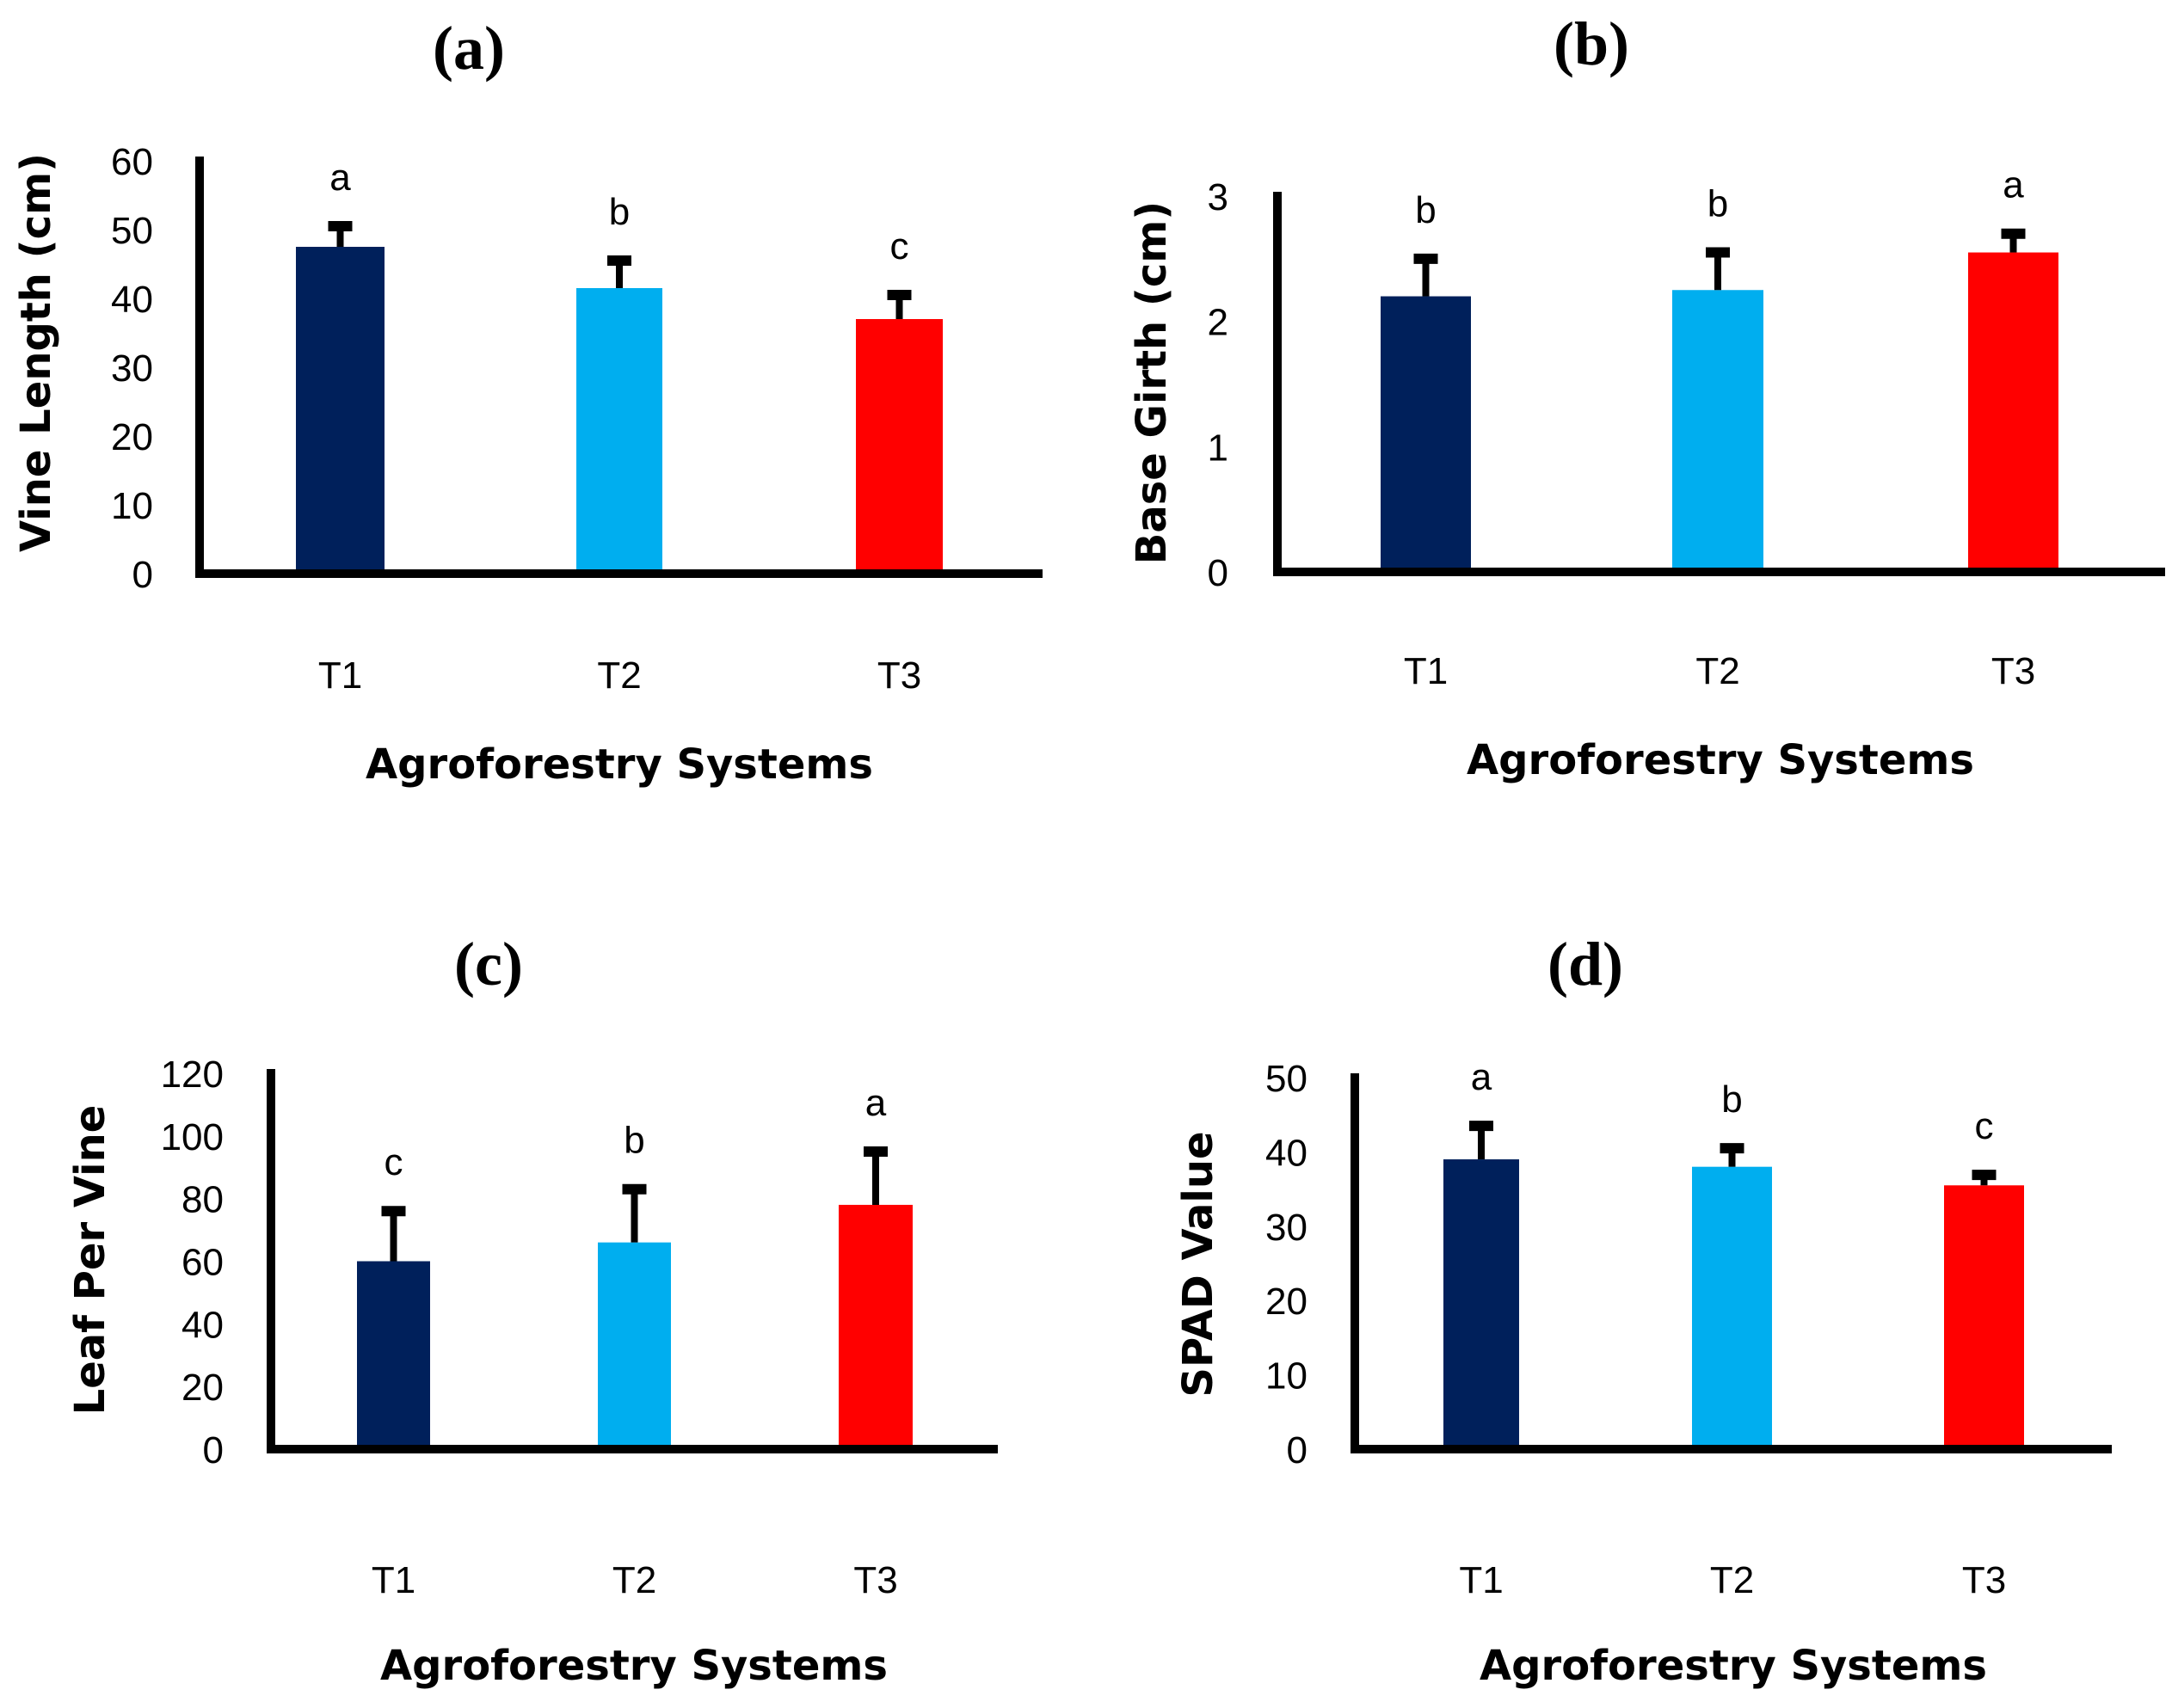 This screenshot has width=2172, height=1708. What do you see at coordinates (36, 353) in the screenshot?
I see `y-axis-title: Vine Length (cm)` at bounding box center [36, 353].